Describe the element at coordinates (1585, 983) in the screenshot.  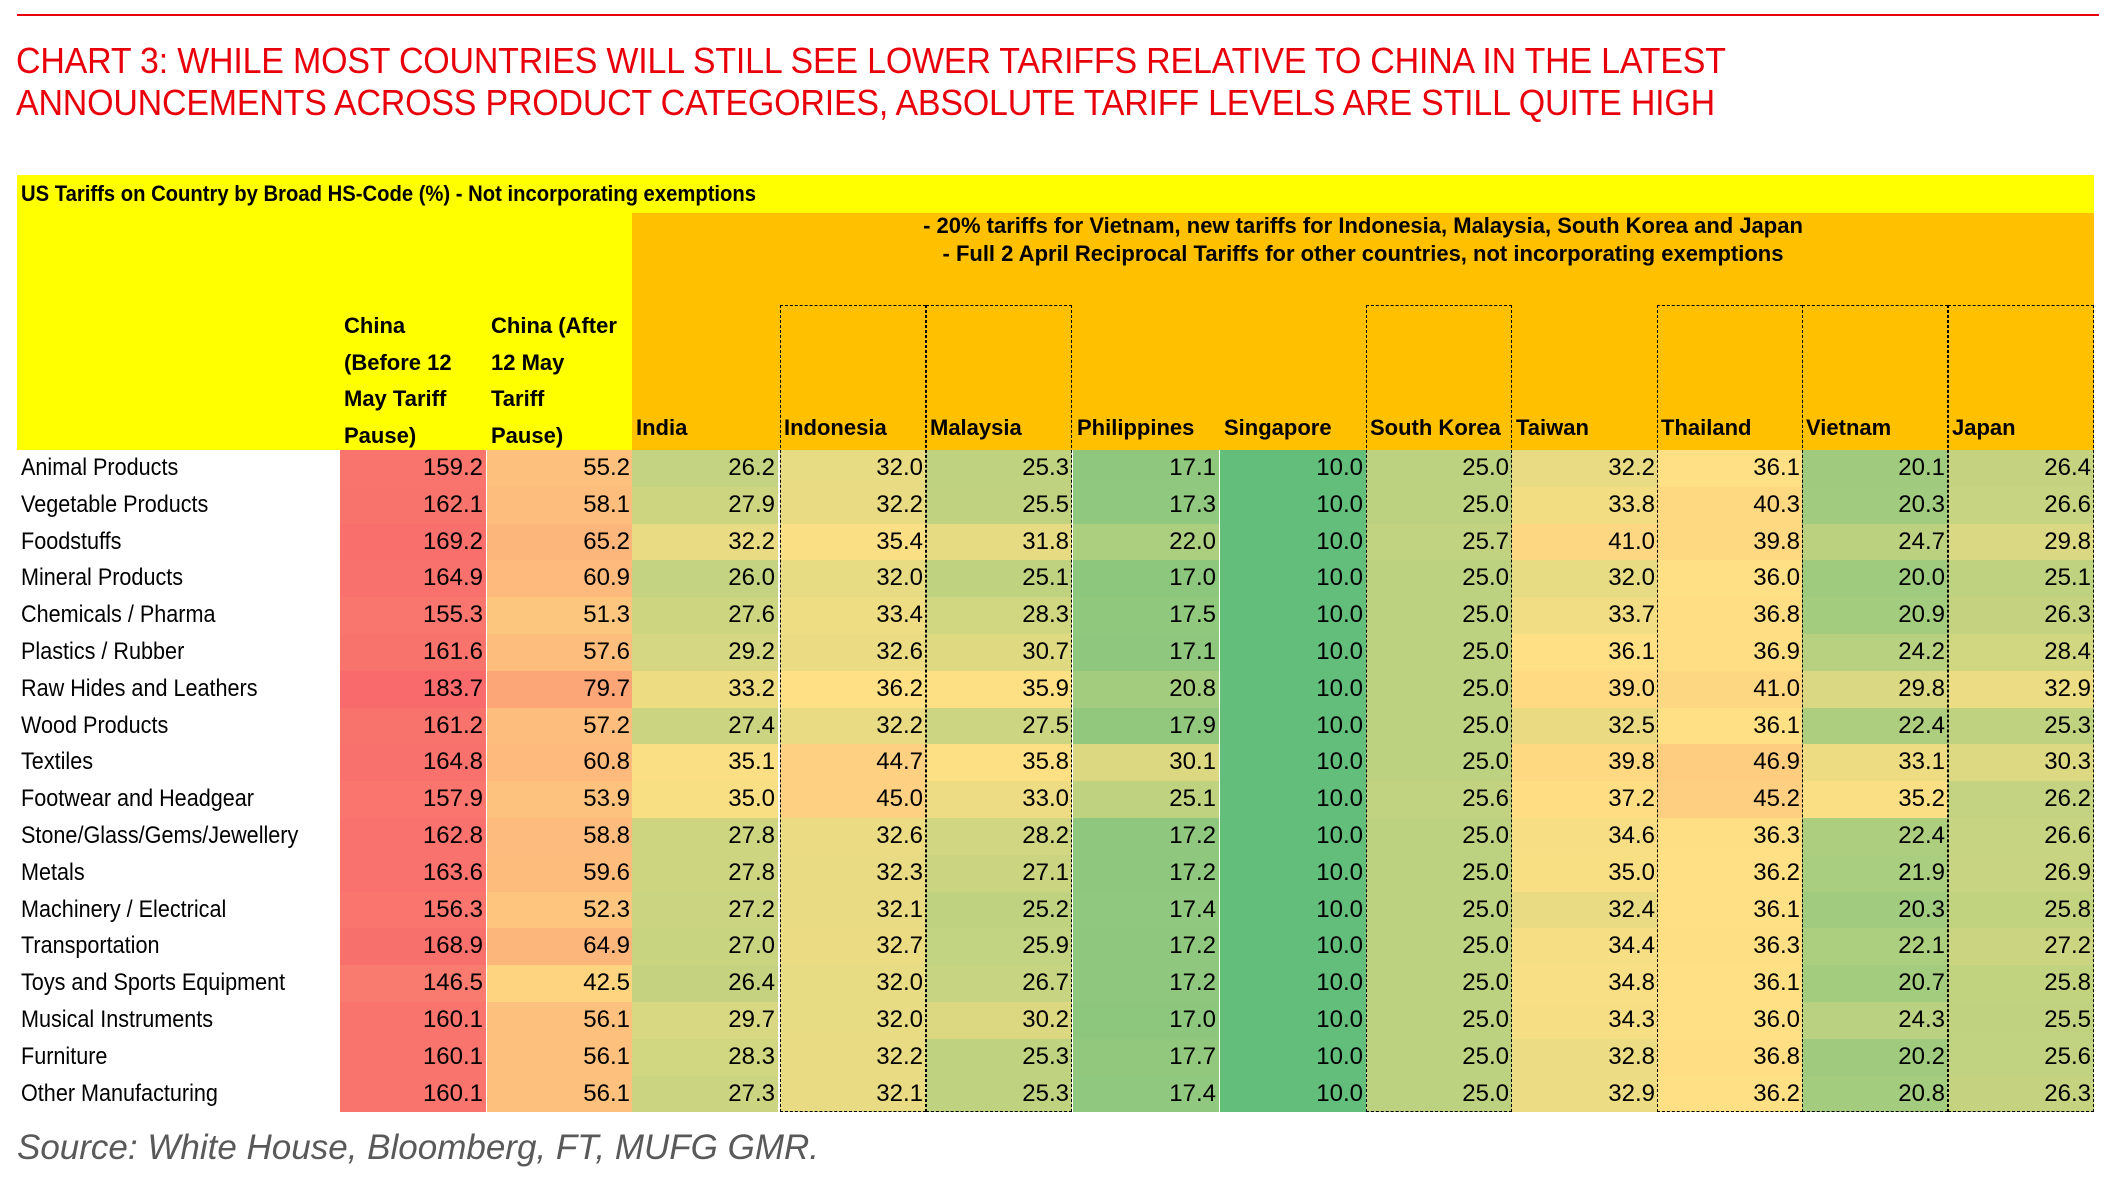
I see `cell-taiwan: 34.8` at that location.